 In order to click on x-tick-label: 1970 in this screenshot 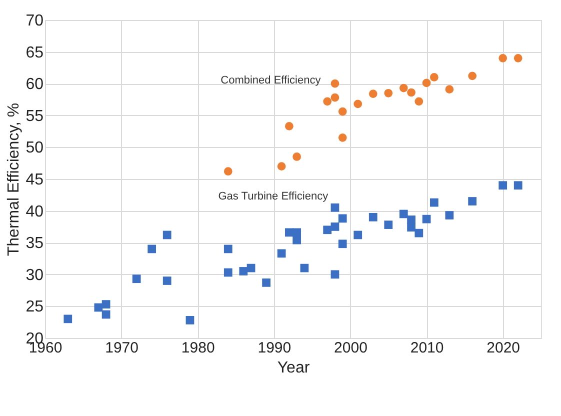, I will do `click(121, 348)`.